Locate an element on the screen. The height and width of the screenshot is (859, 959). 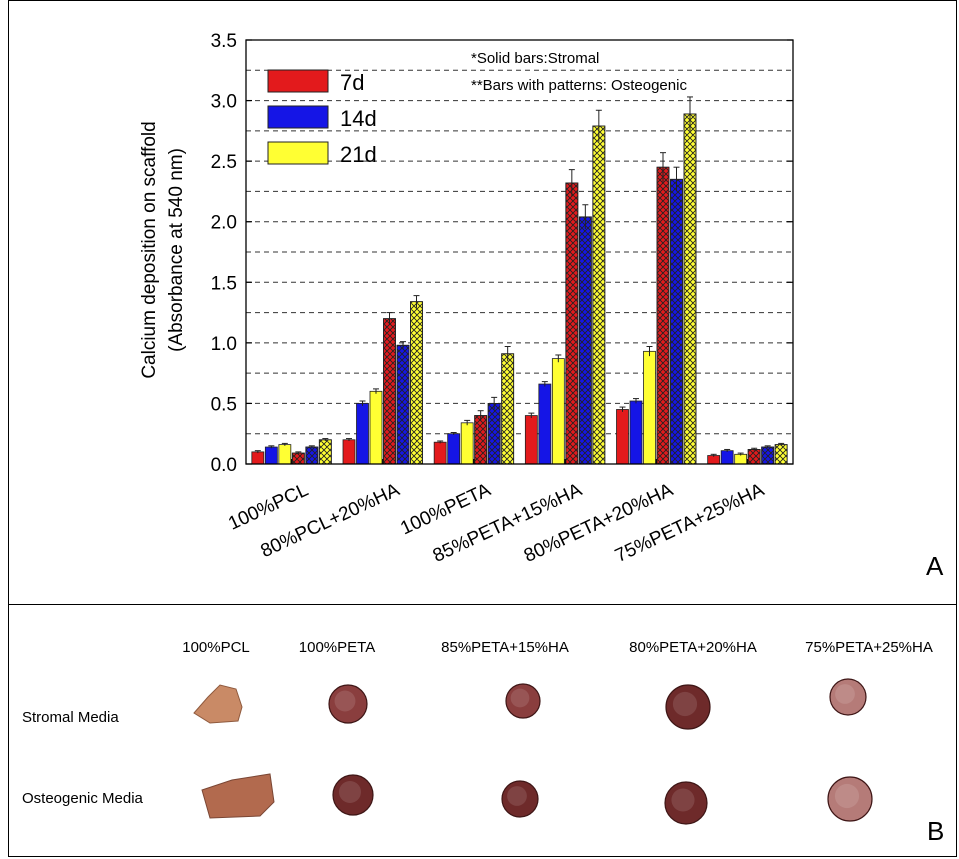
y-tick-label: 0.5 is located at coordinates (224, 404).